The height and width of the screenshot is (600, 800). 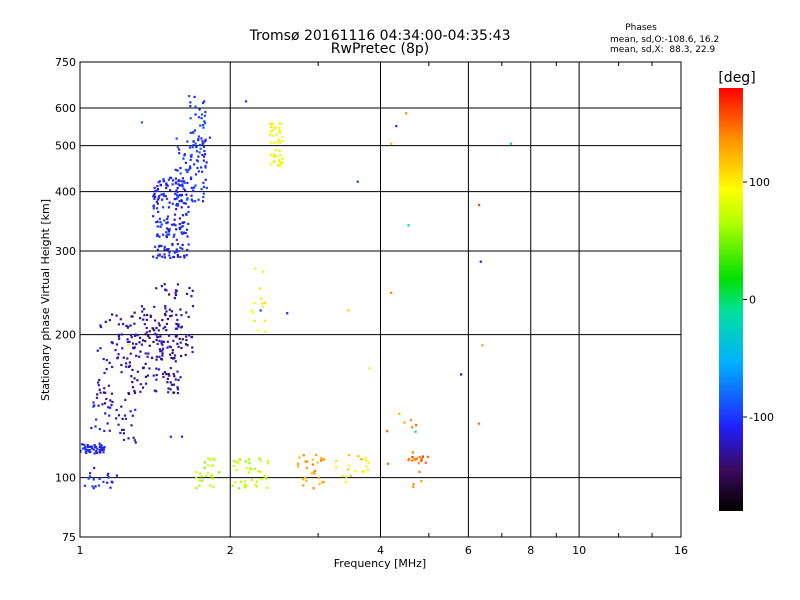 I want to click on x-axis-label: Frequency [MHz], so click(x=380, y=563).